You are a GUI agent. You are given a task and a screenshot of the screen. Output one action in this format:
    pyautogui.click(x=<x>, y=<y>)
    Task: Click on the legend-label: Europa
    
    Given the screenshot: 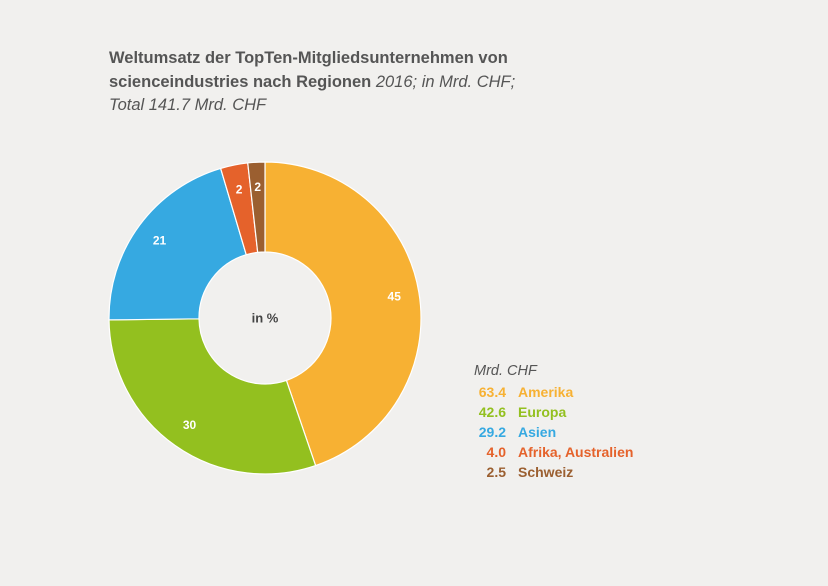 What is the action you would take?
    pyautogui.click(x=542, y=412)
    